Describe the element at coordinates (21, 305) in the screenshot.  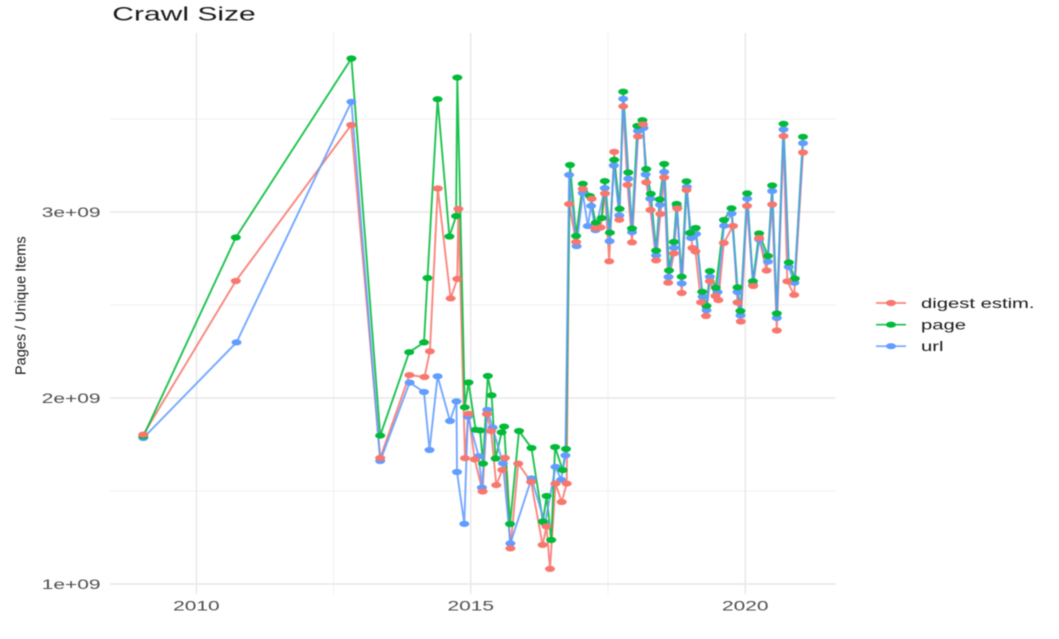
I see `svg-text: Pages / Unique Items` at that location.